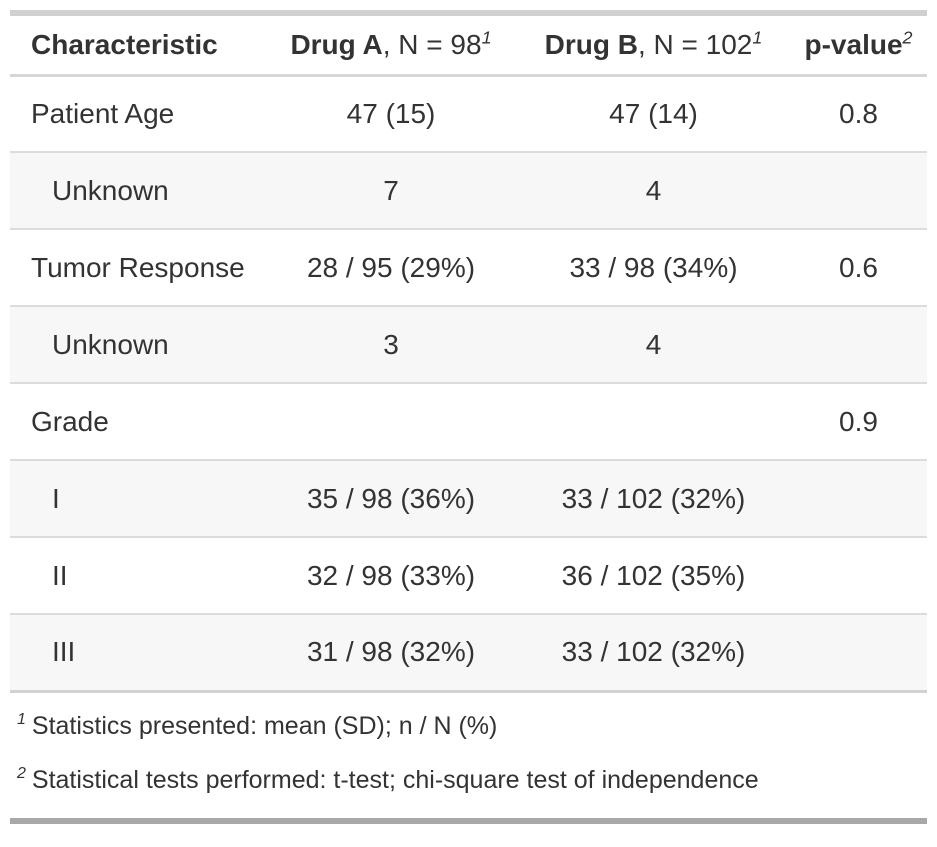  Describe the element at coordinates (858, 268) in the screenshot. I see `cell-p-value: 0.6` at that location.